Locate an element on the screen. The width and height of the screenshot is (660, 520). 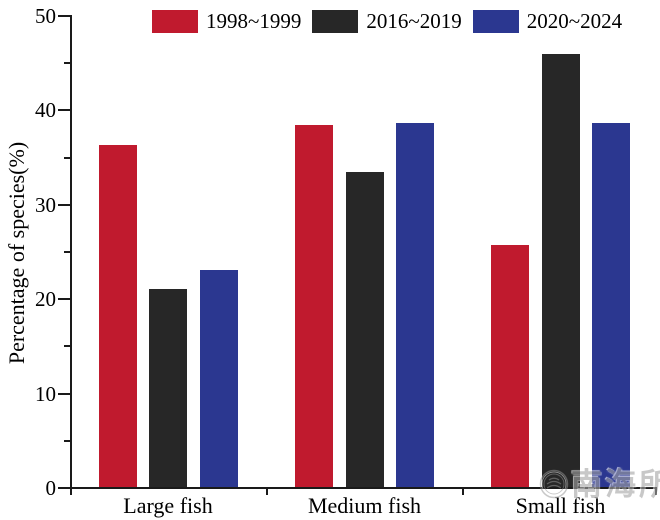
y-tick-label: 50 is located at coordinates (45, 16).